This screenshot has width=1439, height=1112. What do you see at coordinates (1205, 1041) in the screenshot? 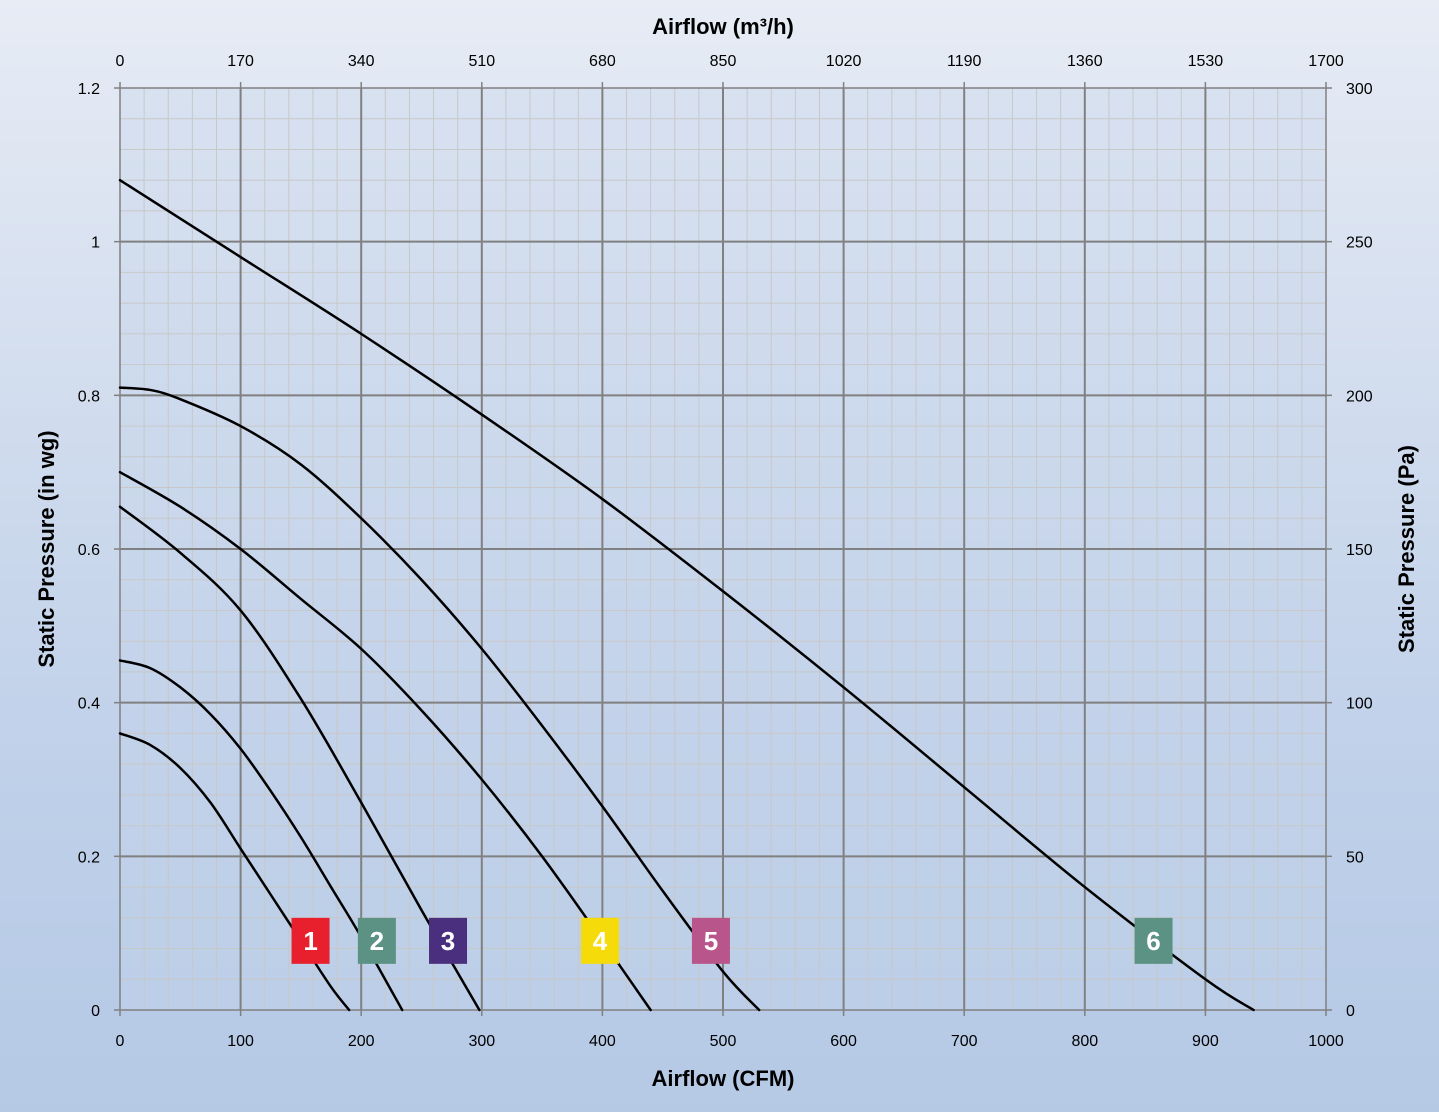
I see `x-tick-label: 900` at bounding box center [1205, 1041].